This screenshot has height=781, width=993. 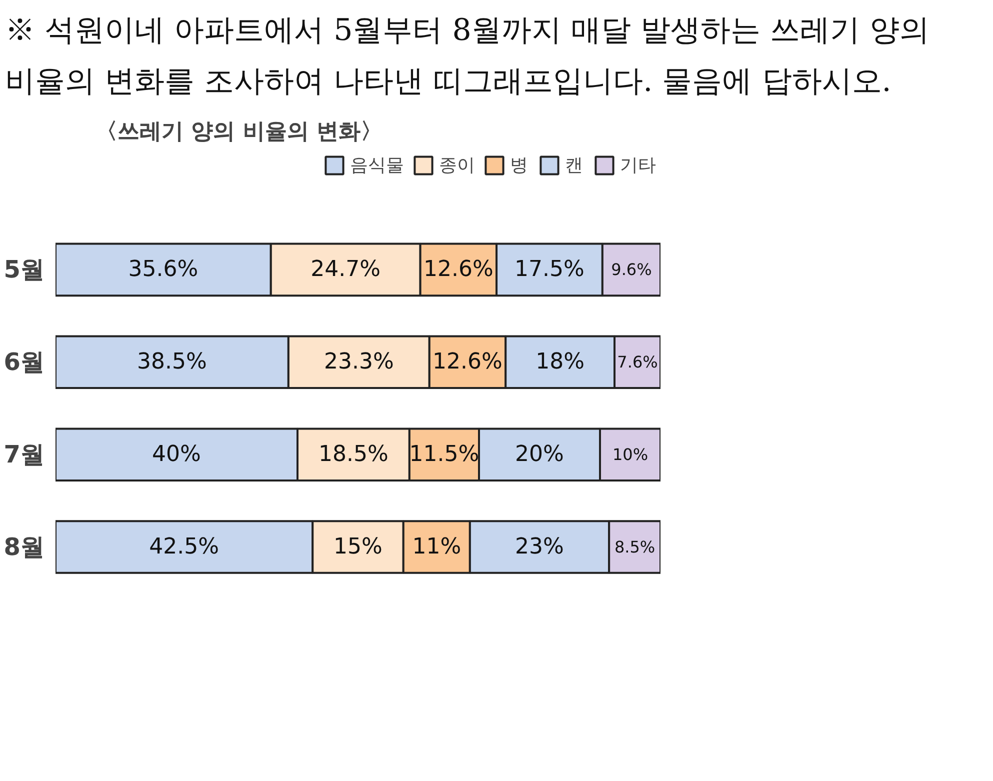 I want to click on chart-title: ※ 석원이네 아파트에서 5월부터 8월까지 매달 발생하는 쓰레기 양의 비율의 변화를 조사하여 나타낸 띠그래프입니다. 물음에 답하시오., so click(x=467, y=56).